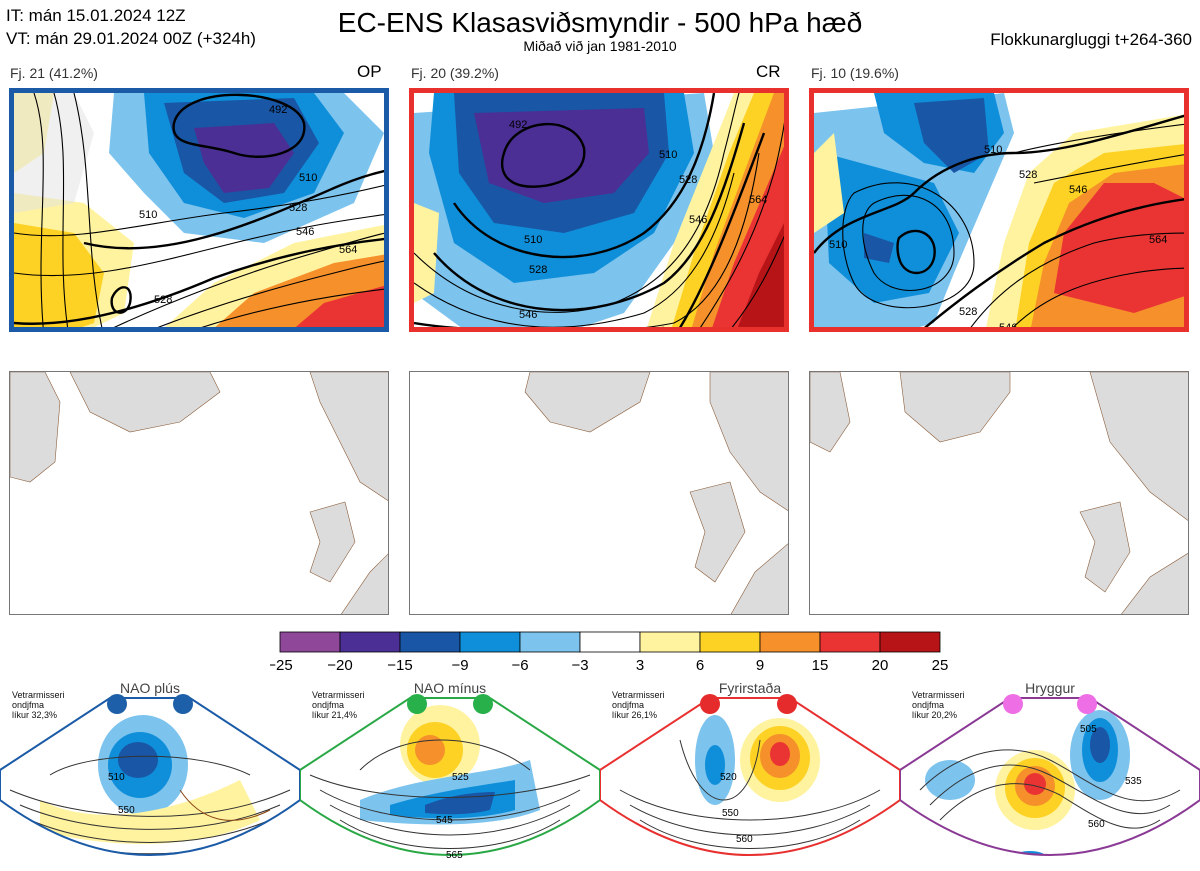  I want to click on cluster-3-field: 510 528 546 564 510 528 546, so click(999, 212).